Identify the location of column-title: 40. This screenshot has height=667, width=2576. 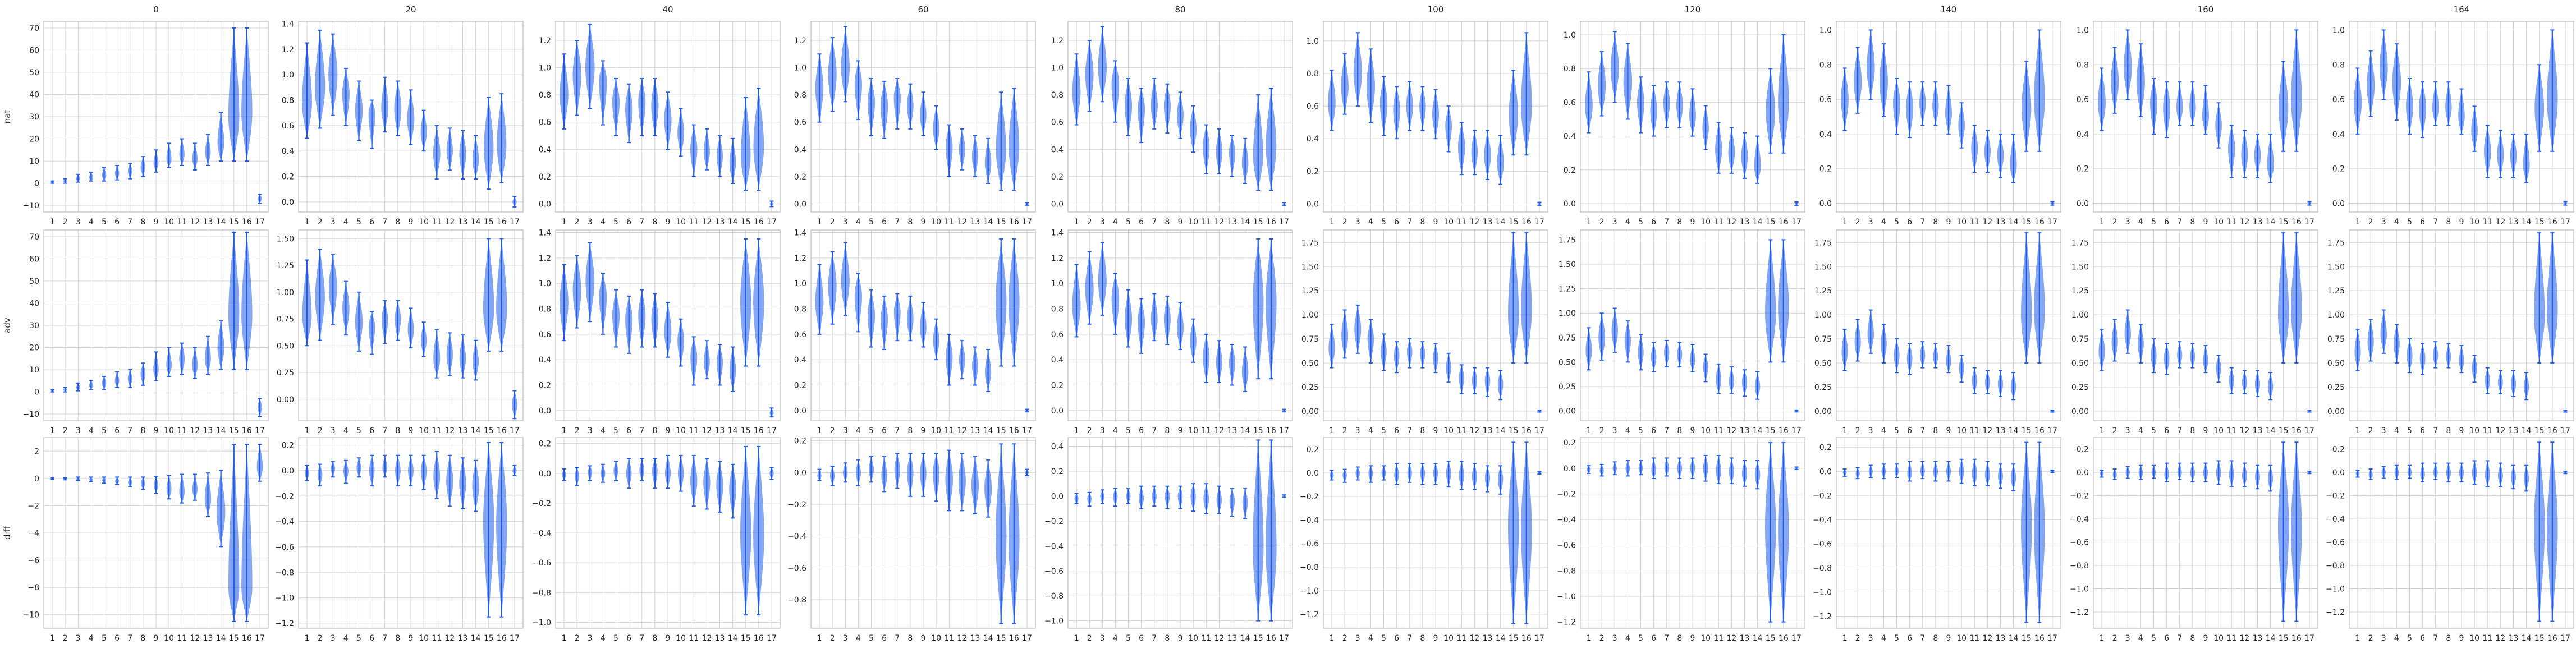
(667, 10).